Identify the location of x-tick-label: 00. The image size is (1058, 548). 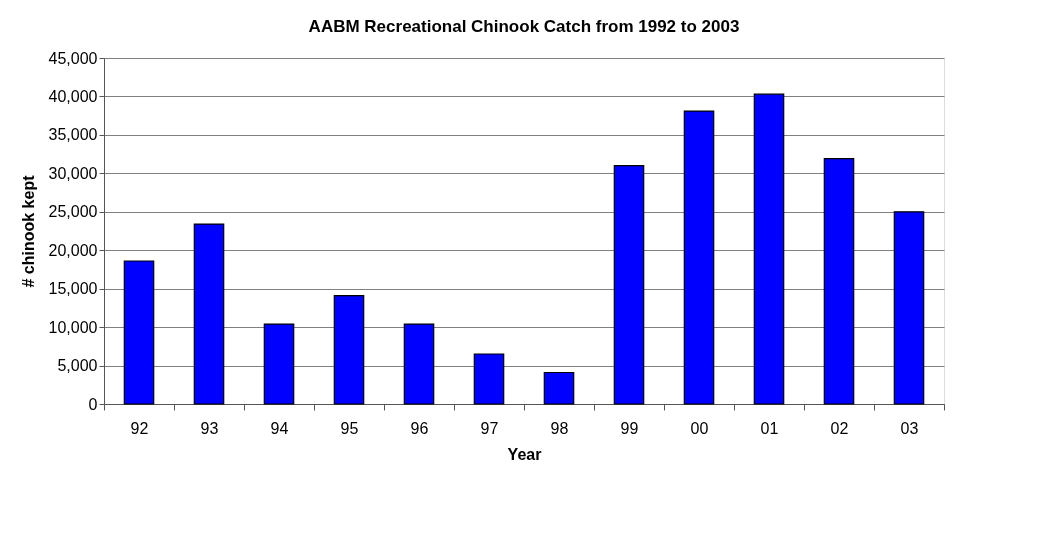
(699, 428).